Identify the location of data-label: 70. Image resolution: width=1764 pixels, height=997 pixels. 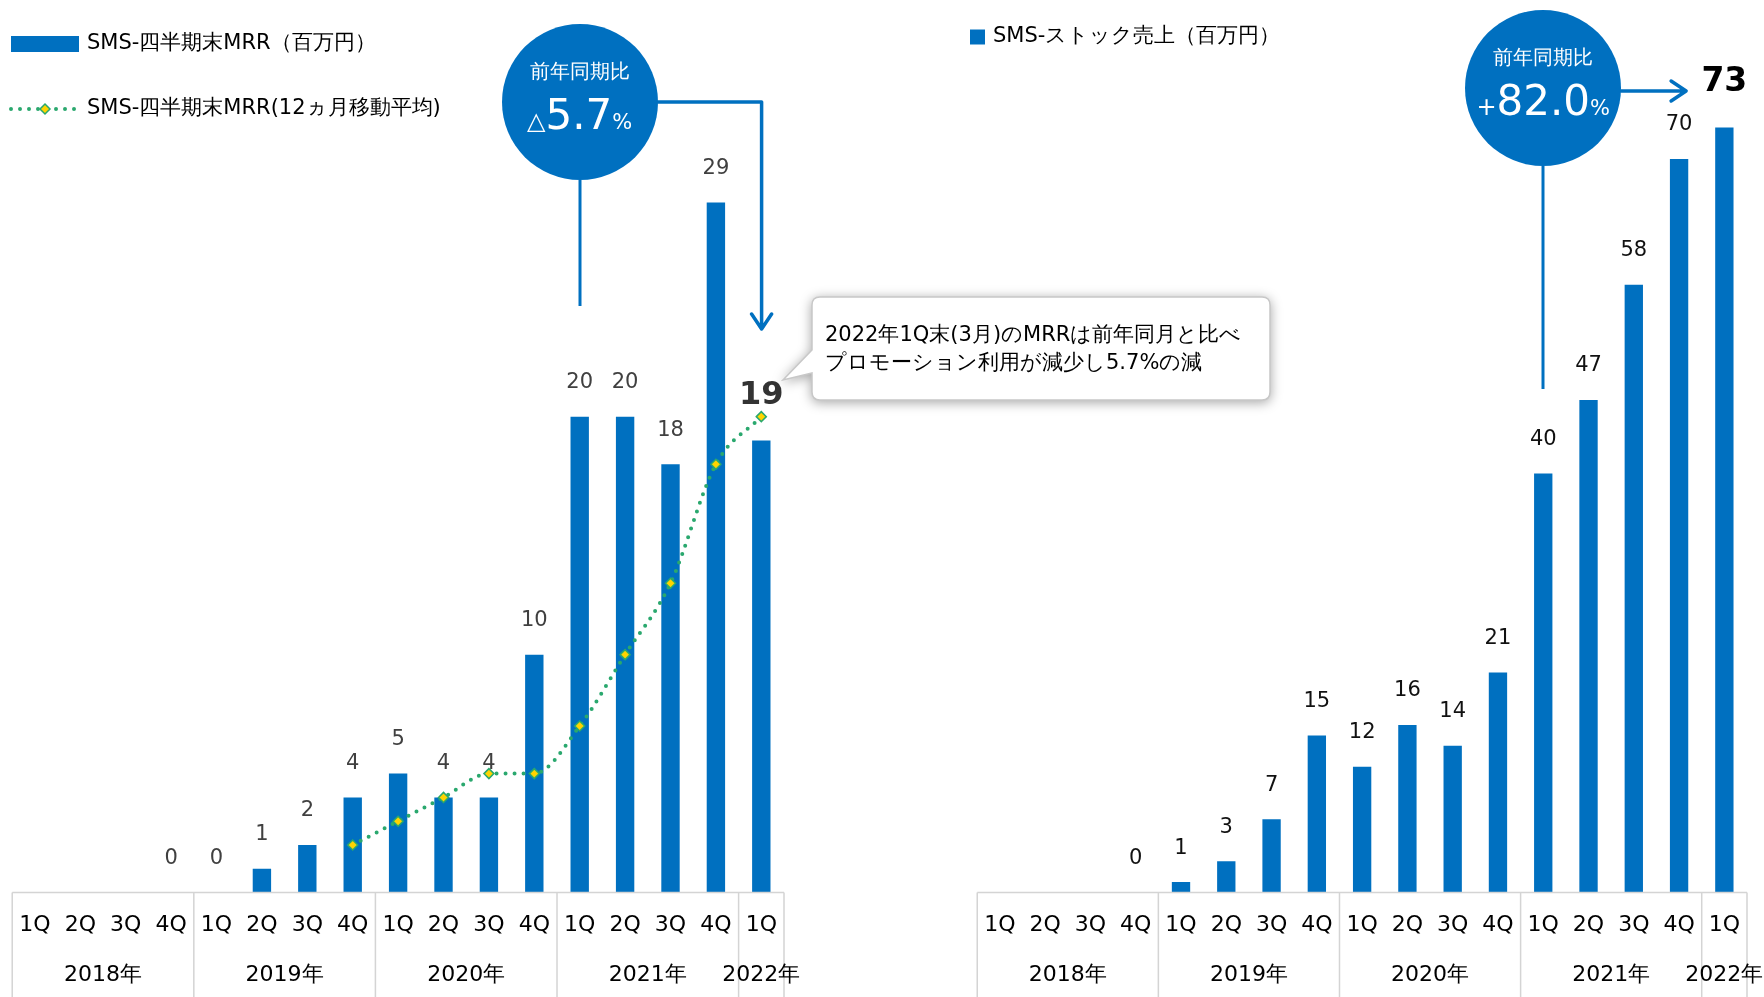
(1679, 123).